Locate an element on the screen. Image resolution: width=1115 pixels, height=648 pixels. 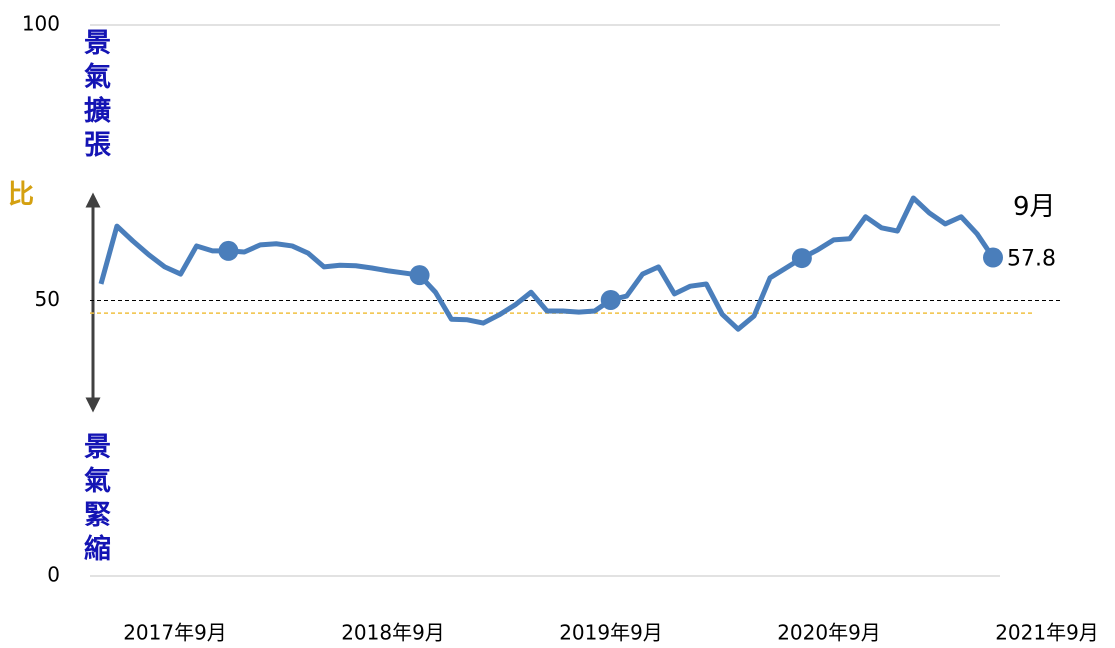
contraction-label: 景氣緊縮 is located at coordinates (94, 500).